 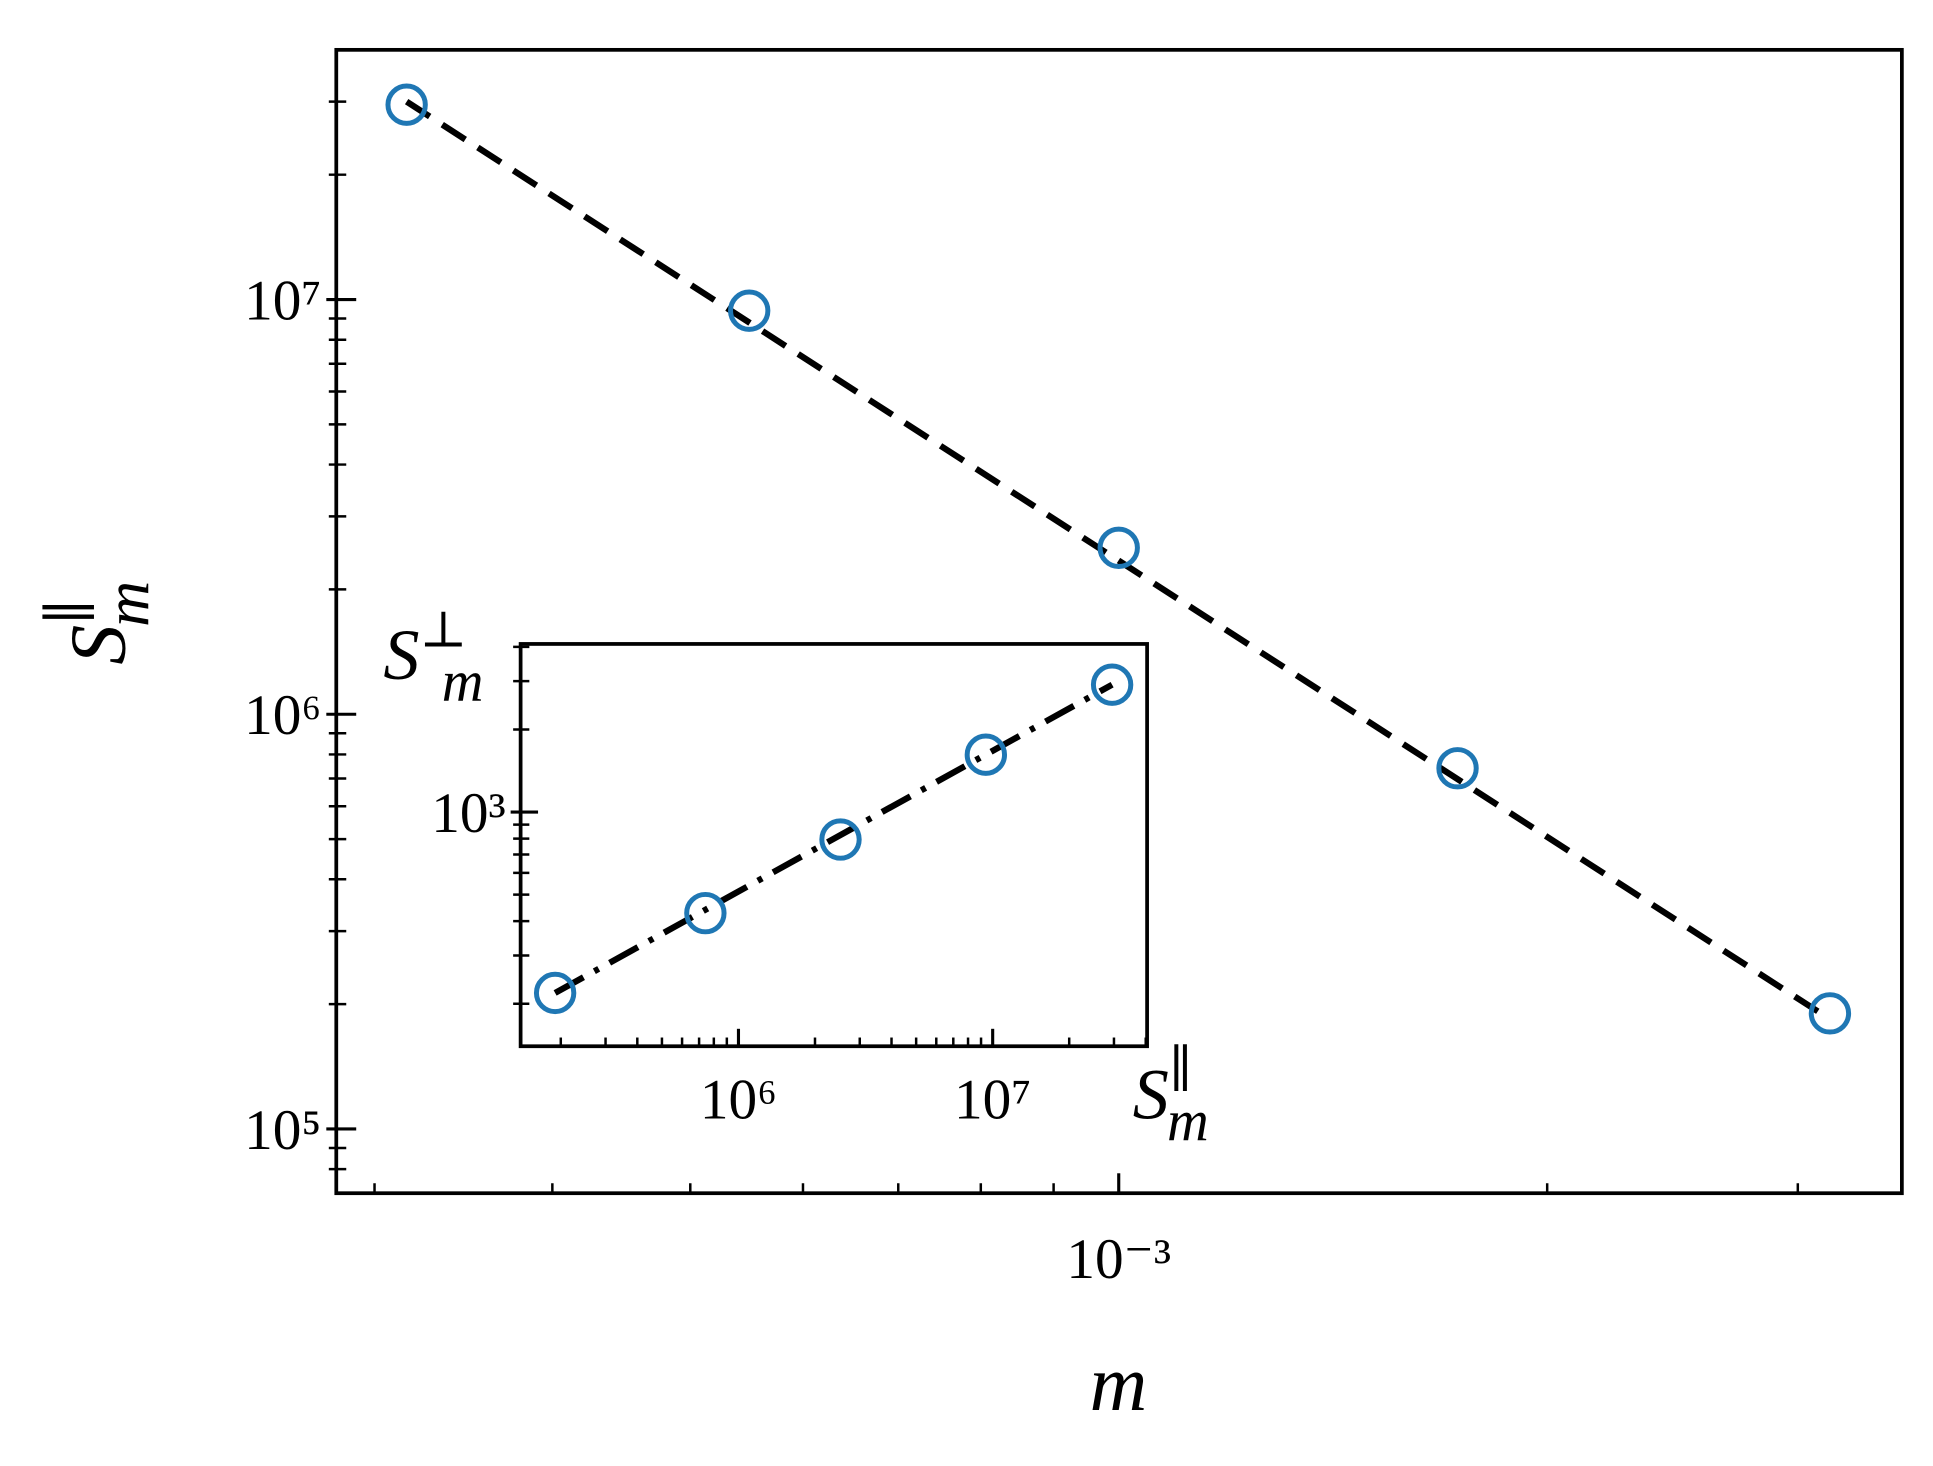 I want to click on axis-label: S⊥ m, so click(x=433, y=657).